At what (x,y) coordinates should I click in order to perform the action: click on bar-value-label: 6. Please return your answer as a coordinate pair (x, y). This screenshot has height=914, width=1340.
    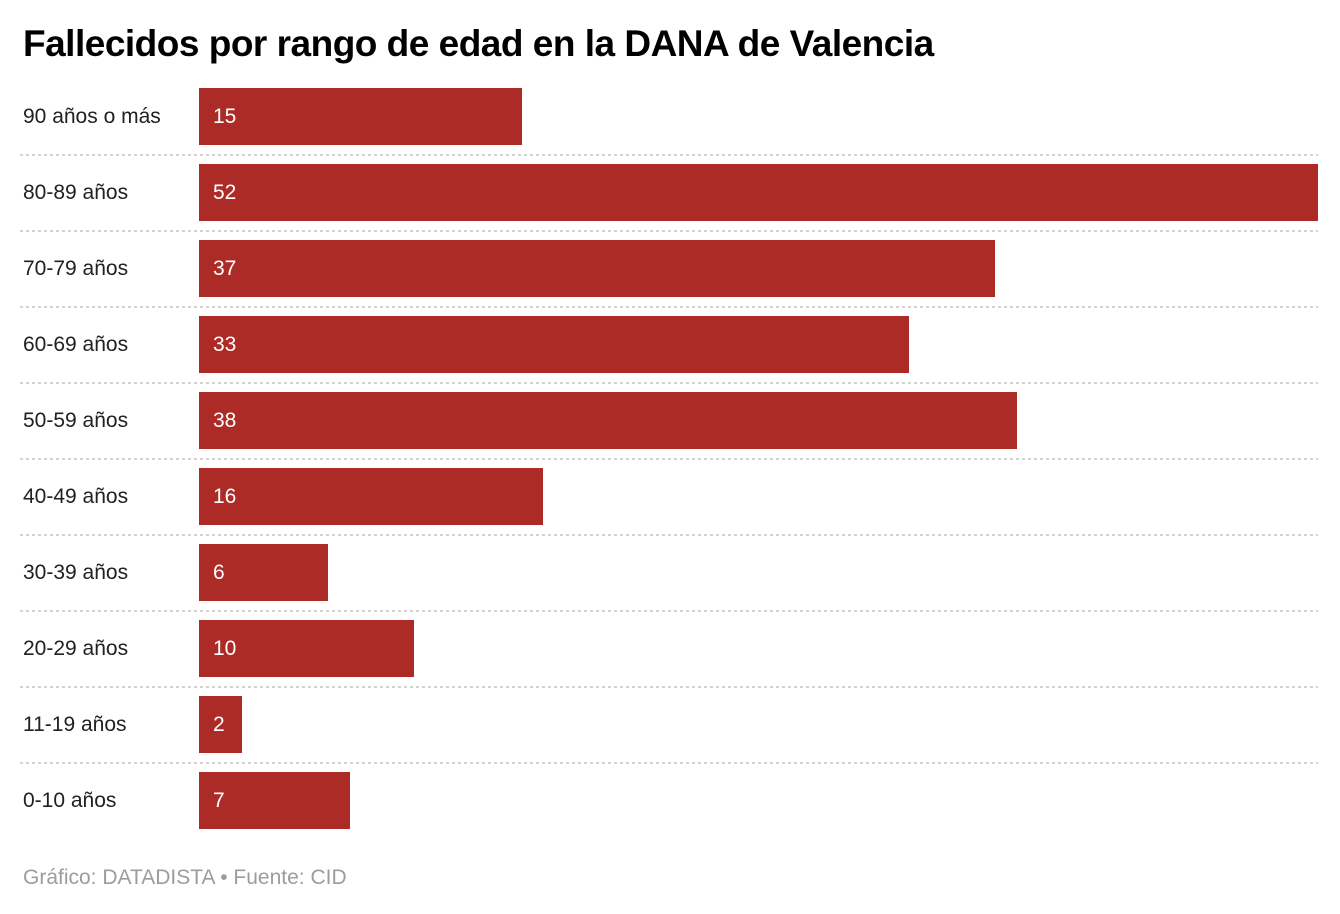
    Looking at the image, I should click on (219, 572).